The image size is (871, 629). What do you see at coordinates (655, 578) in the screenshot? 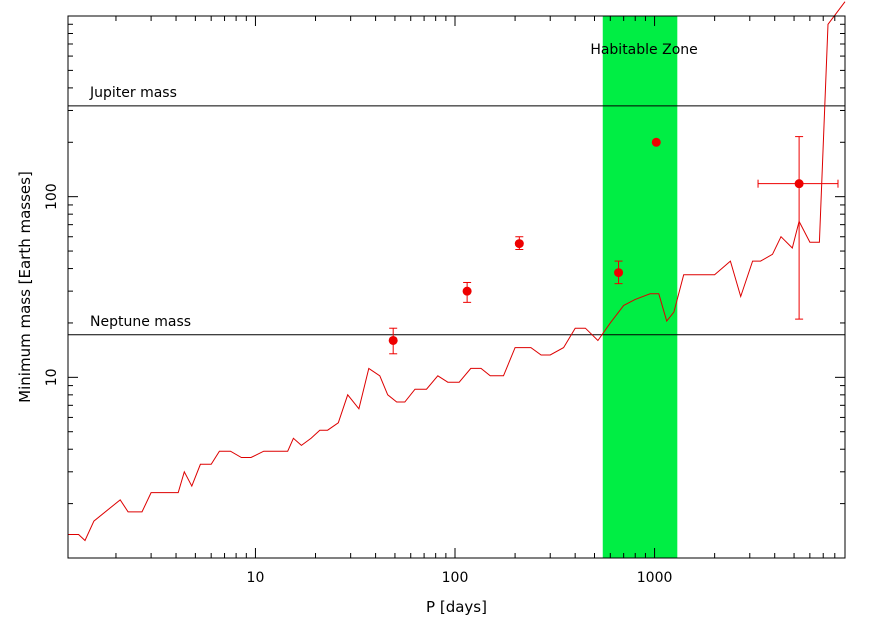
I see `x-tick-label: 1000` at bounding box center [655, 578].